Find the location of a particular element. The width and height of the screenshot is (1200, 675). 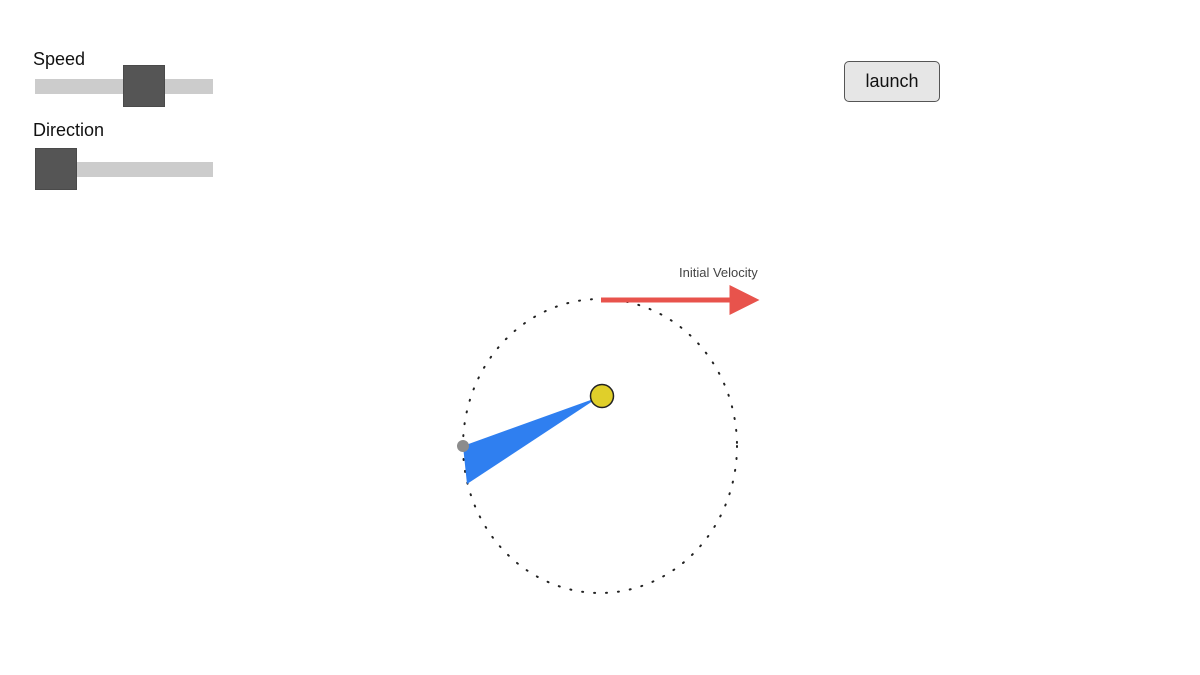

orbit-path is located at coordinates (600, 446).